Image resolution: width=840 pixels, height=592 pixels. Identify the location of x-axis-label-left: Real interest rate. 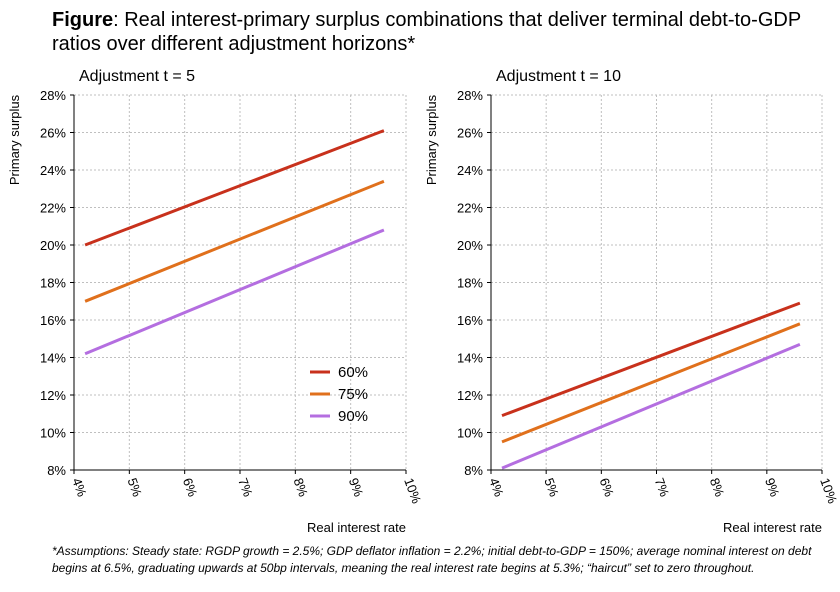
(356, 527).